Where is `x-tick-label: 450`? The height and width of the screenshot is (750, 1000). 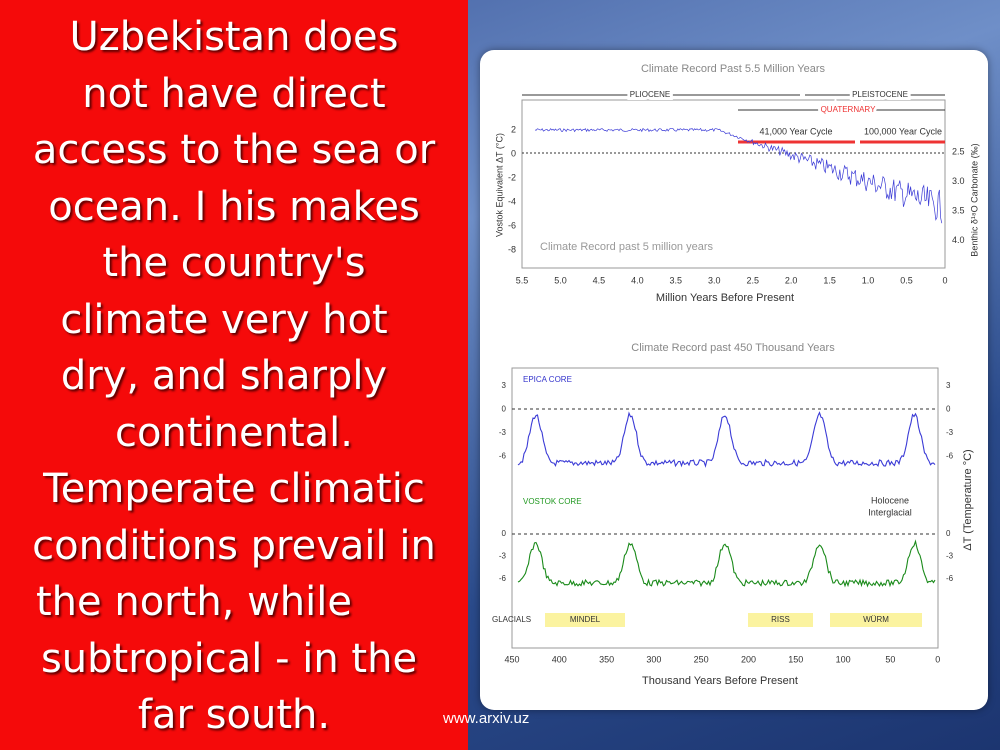
x-tick-label: 450 is located at coordinates (511, 659).